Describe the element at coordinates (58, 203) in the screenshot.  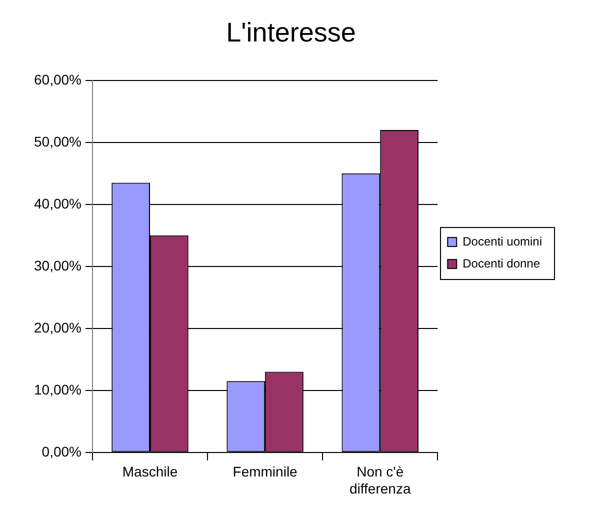
I see `y-tick-label: 40,00%` at that location.